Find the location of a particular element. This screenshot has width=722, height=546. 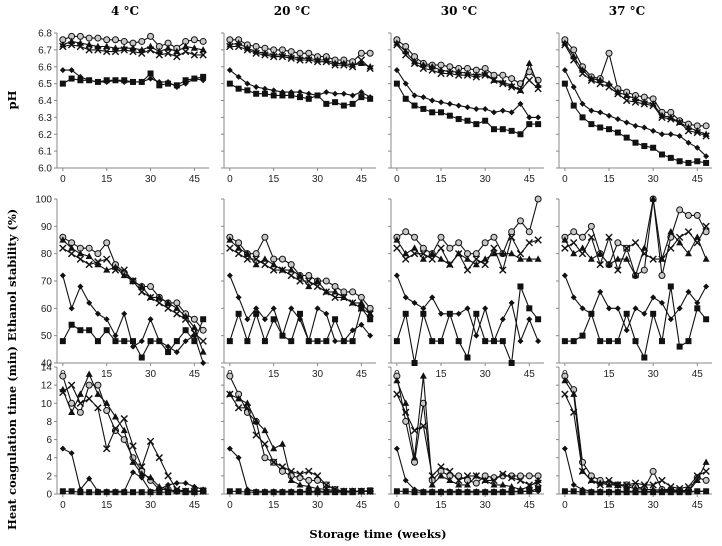

x-tick-label: 15 is located at coordinates (274, 179).